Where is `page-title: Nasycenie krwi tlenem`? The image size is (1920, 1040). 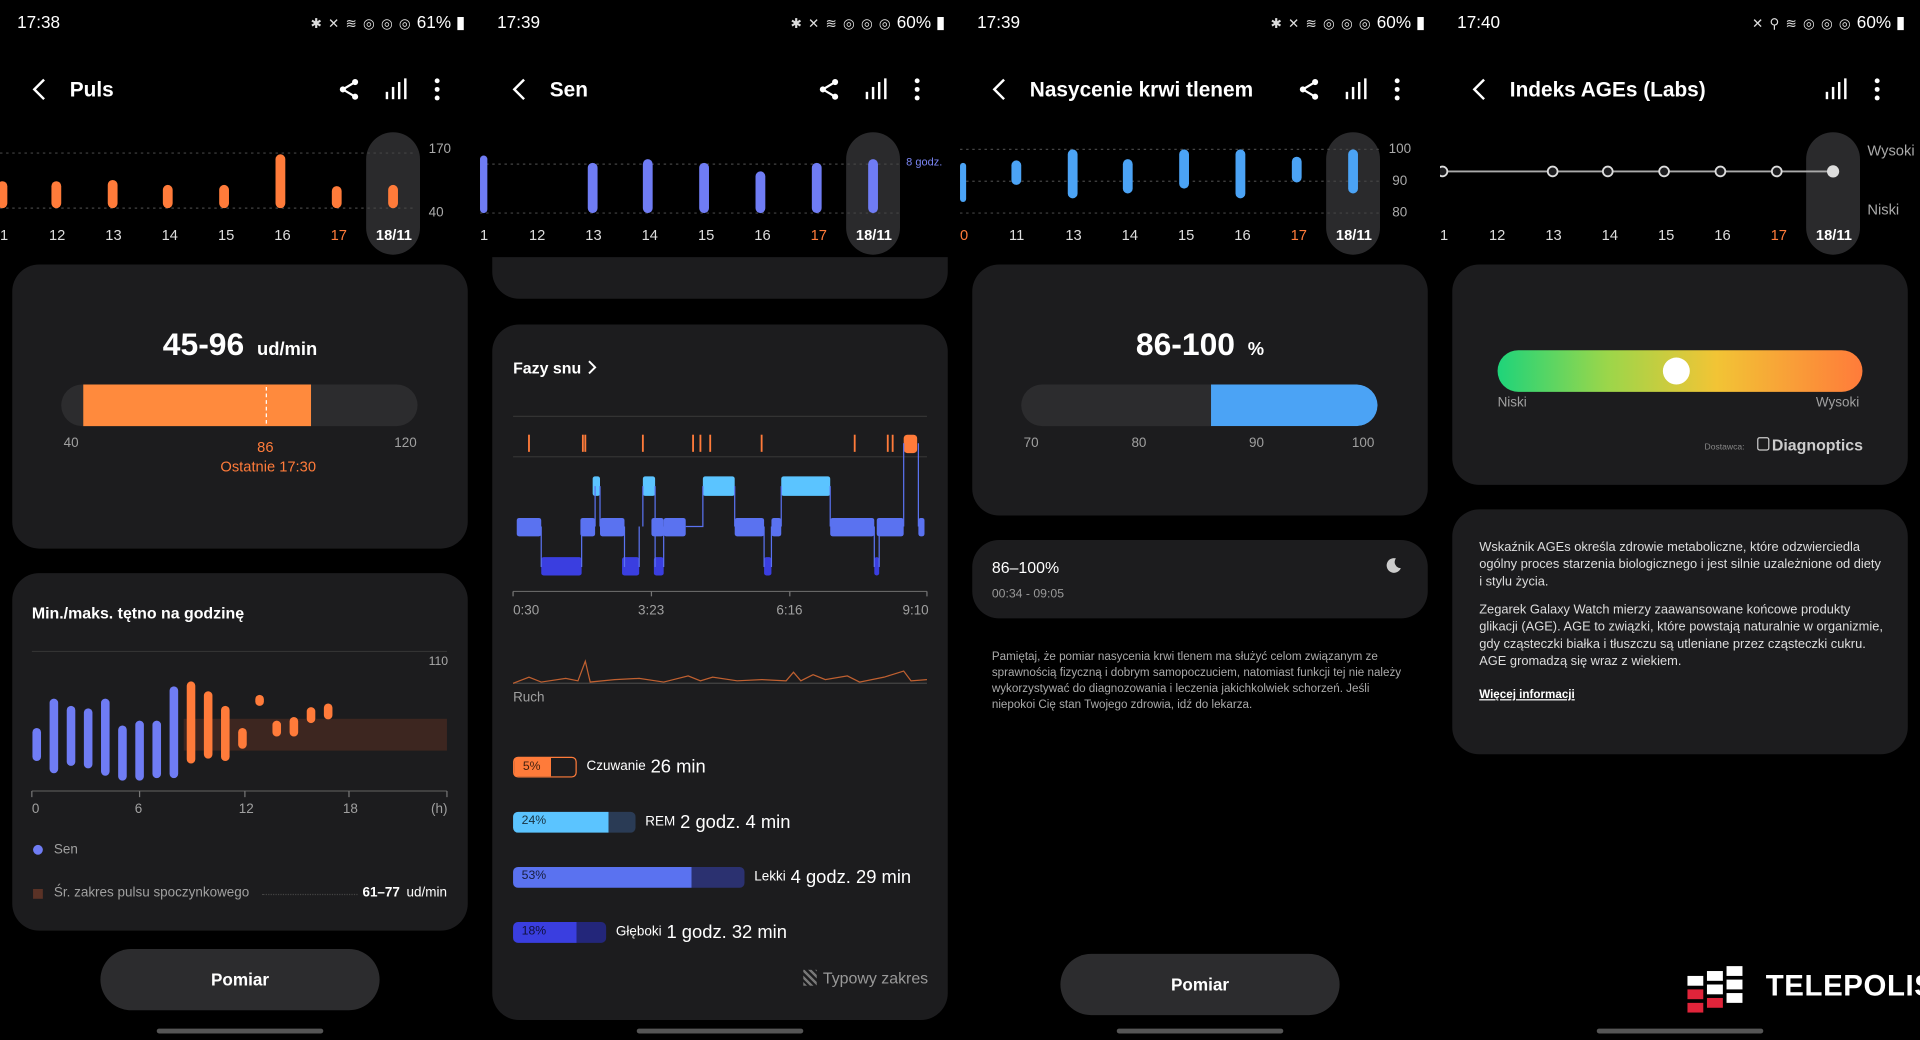 page-title: Nasycenie krwi tlenem is located at coordinates (1141, 90).